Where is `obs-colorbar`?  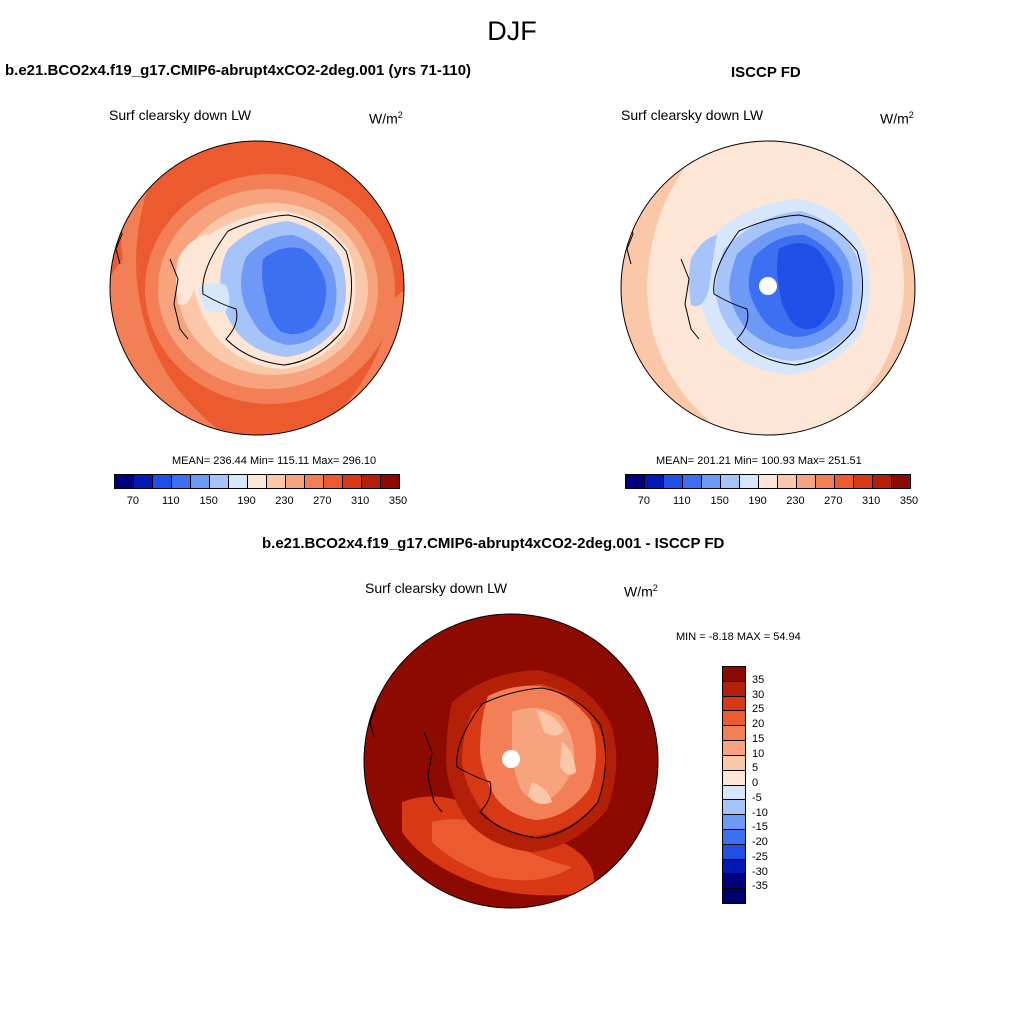
obs-colorbar is located at coordinates (768, 481).